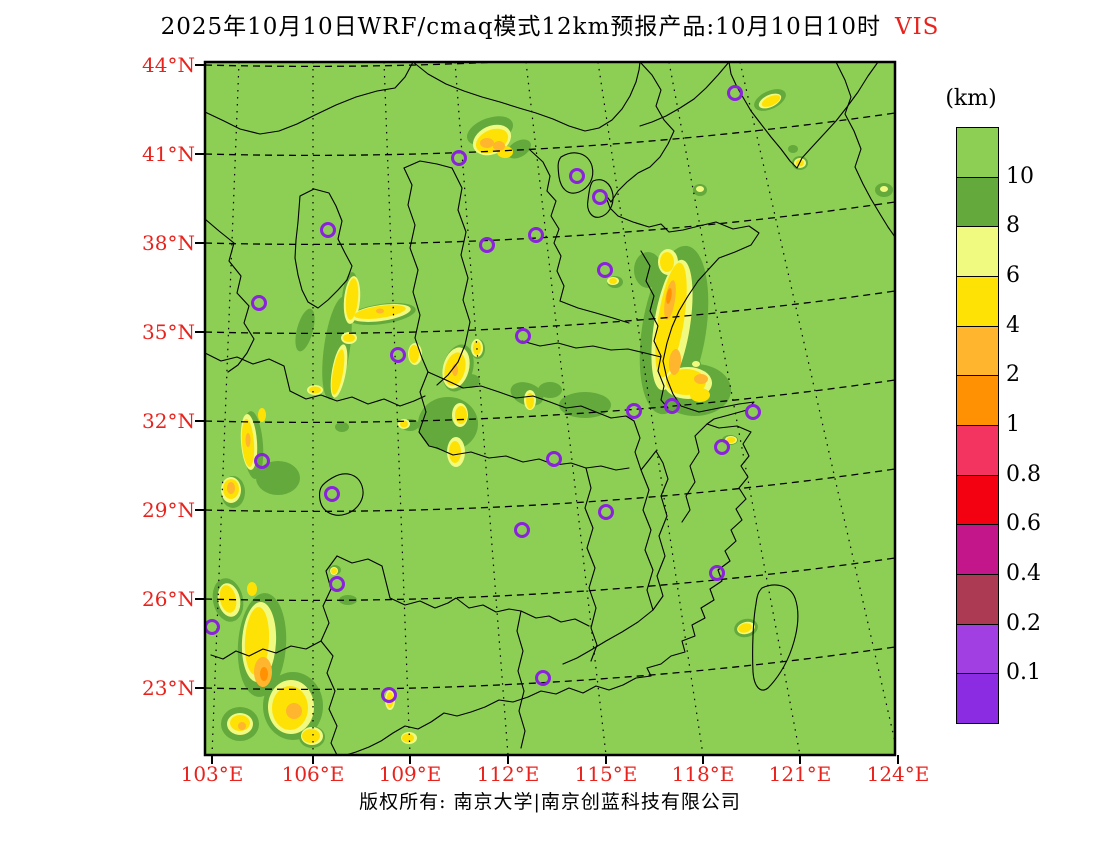  I want to click on lat-label-23n: 23°N, so click(168, 688).